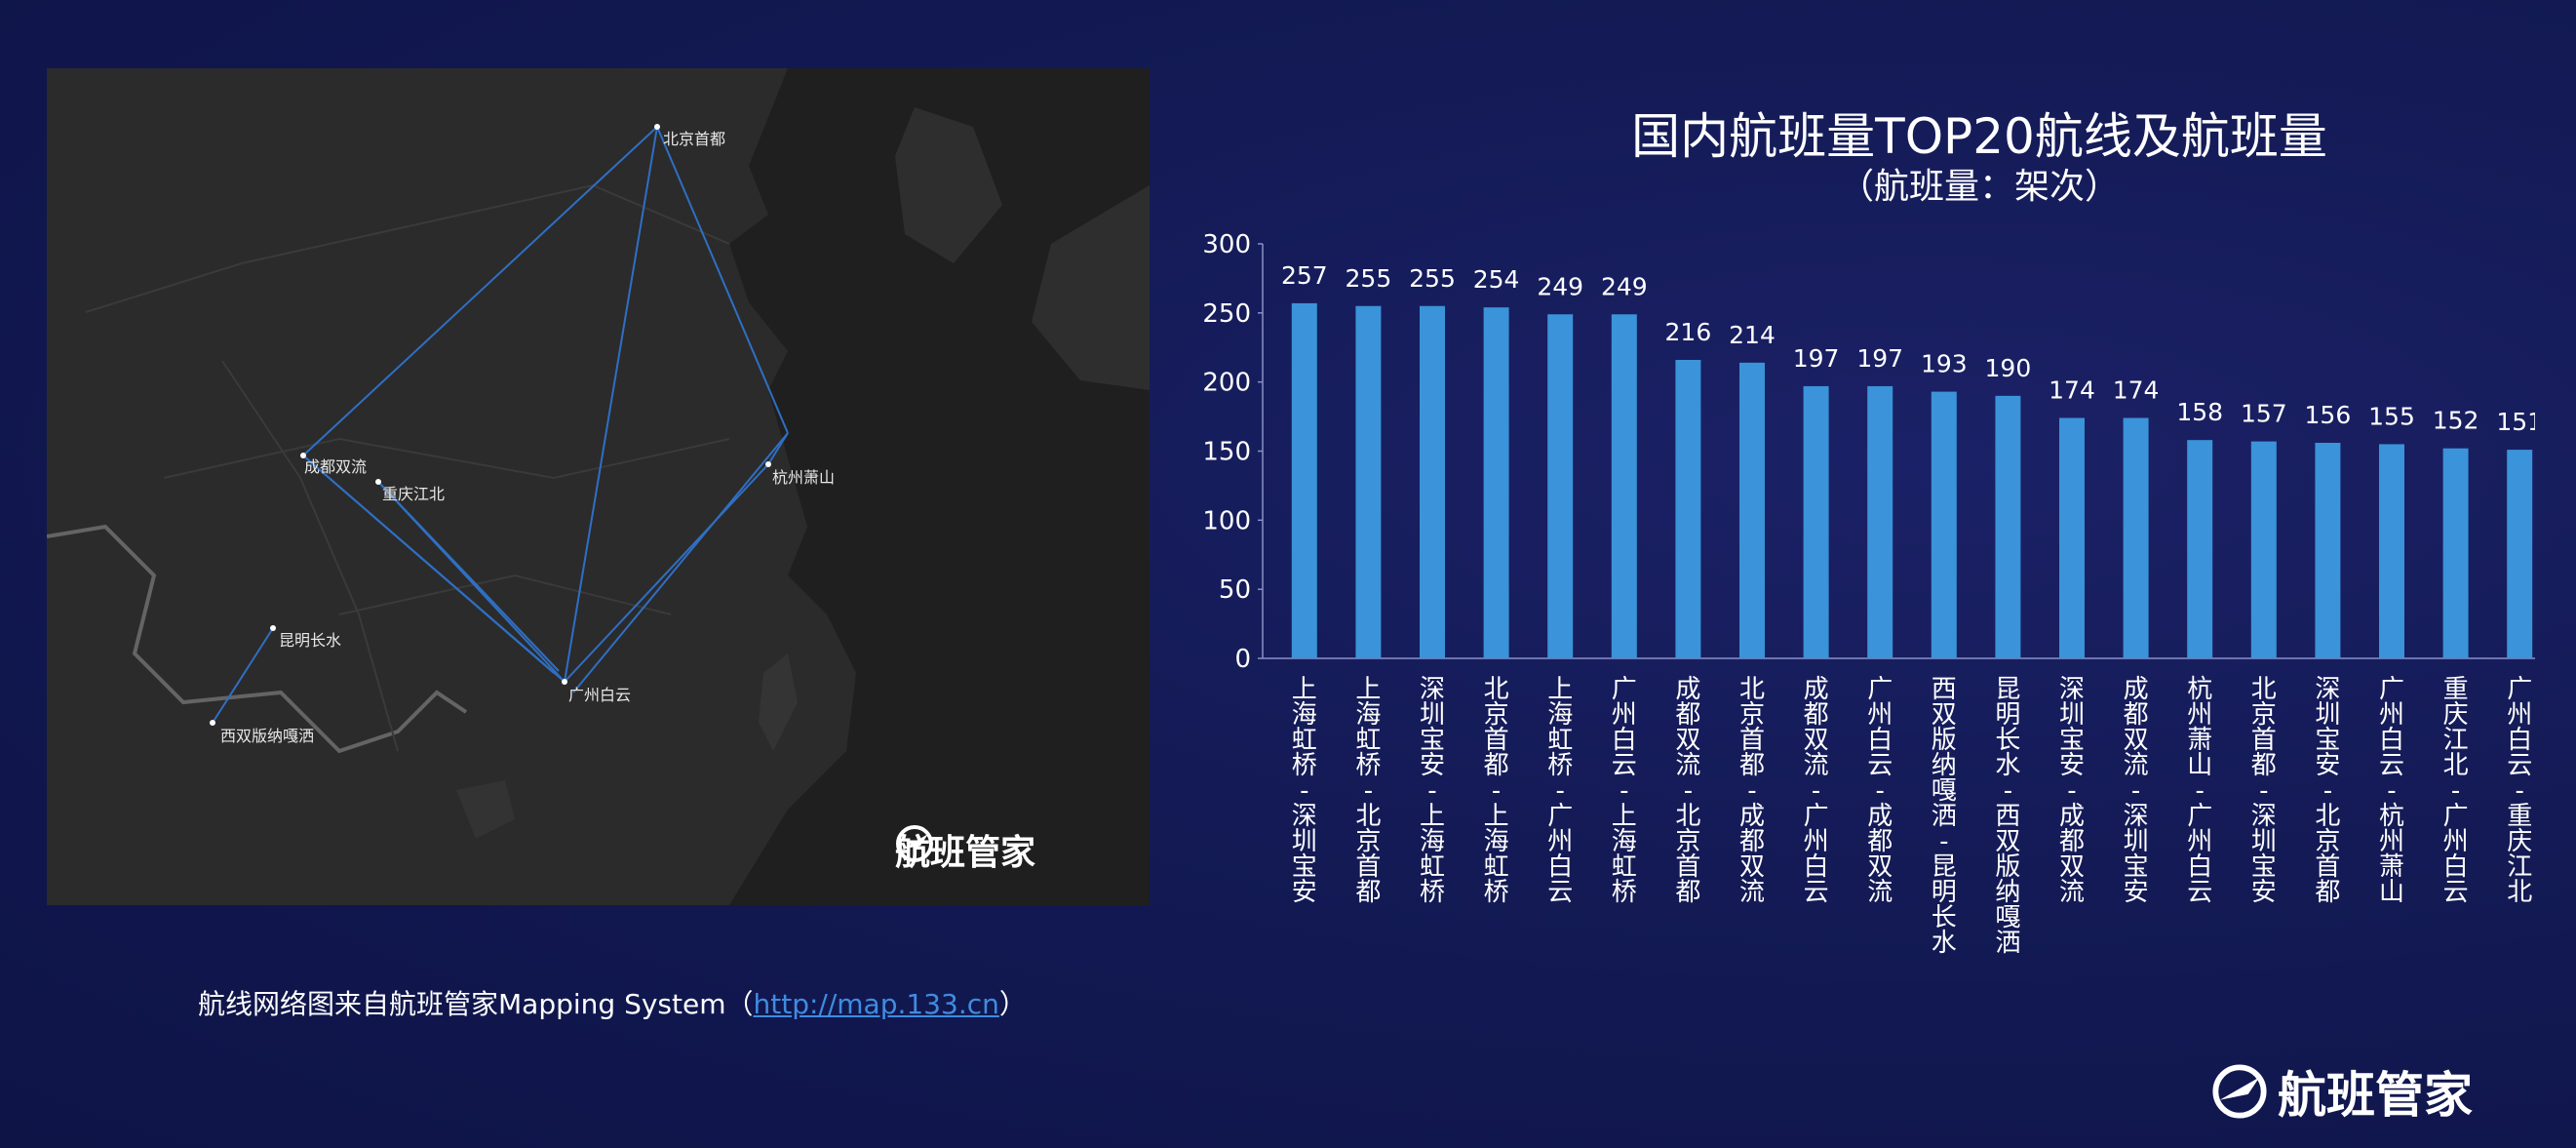 The image size is (2576, 1148). I want to click on category-label: 上海虹桥-深圳宝安, so click(1304, 791).